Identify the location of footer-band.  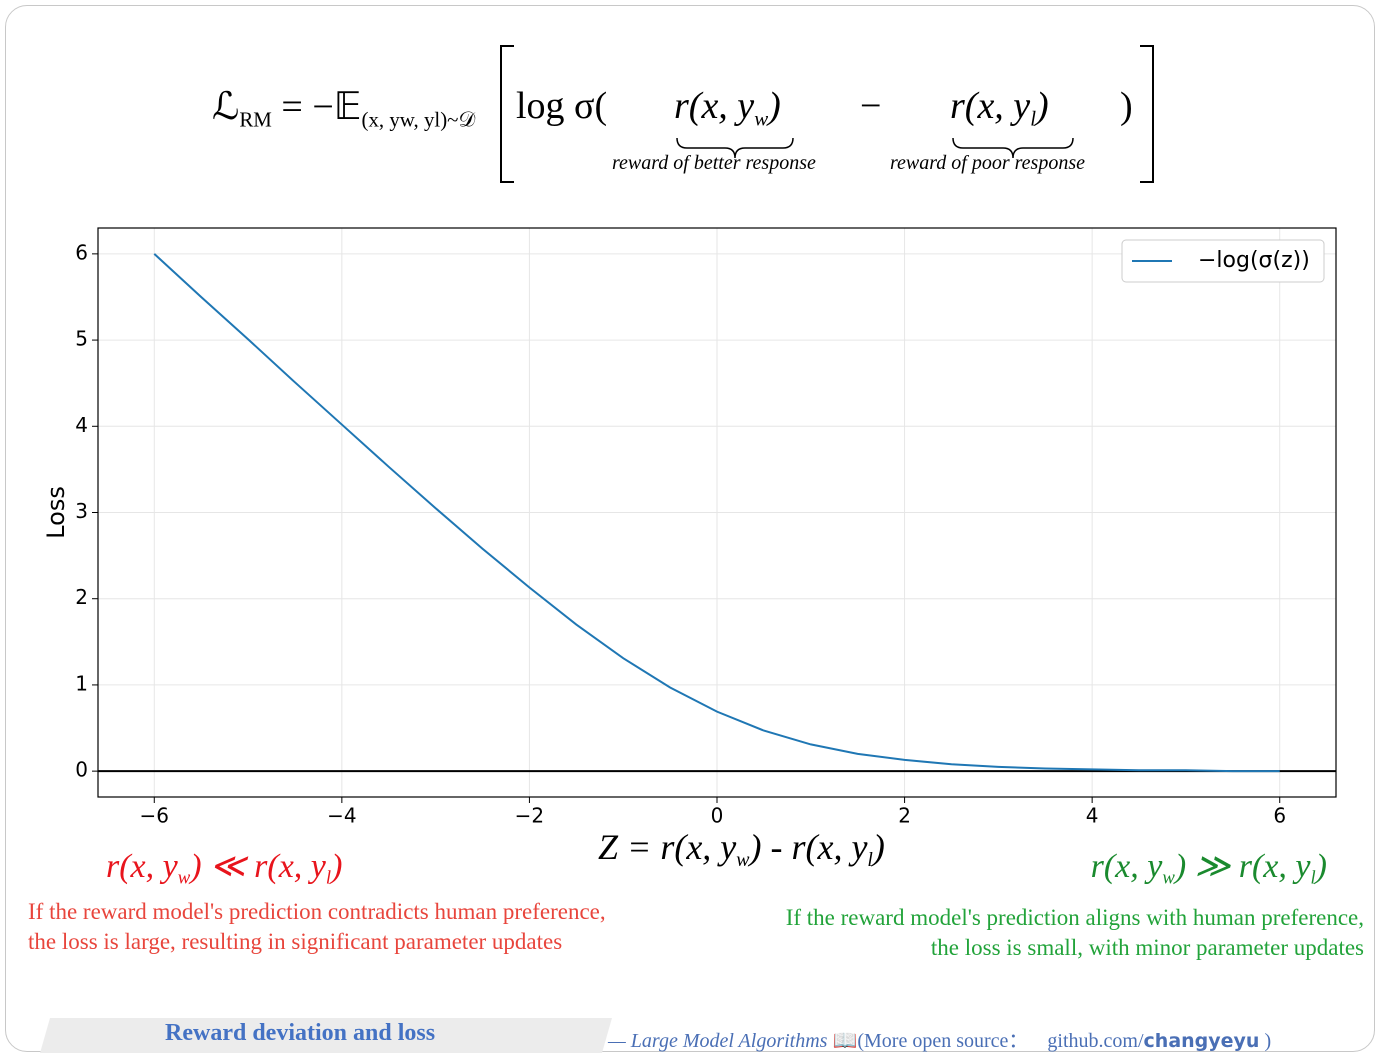
(326, 1035).